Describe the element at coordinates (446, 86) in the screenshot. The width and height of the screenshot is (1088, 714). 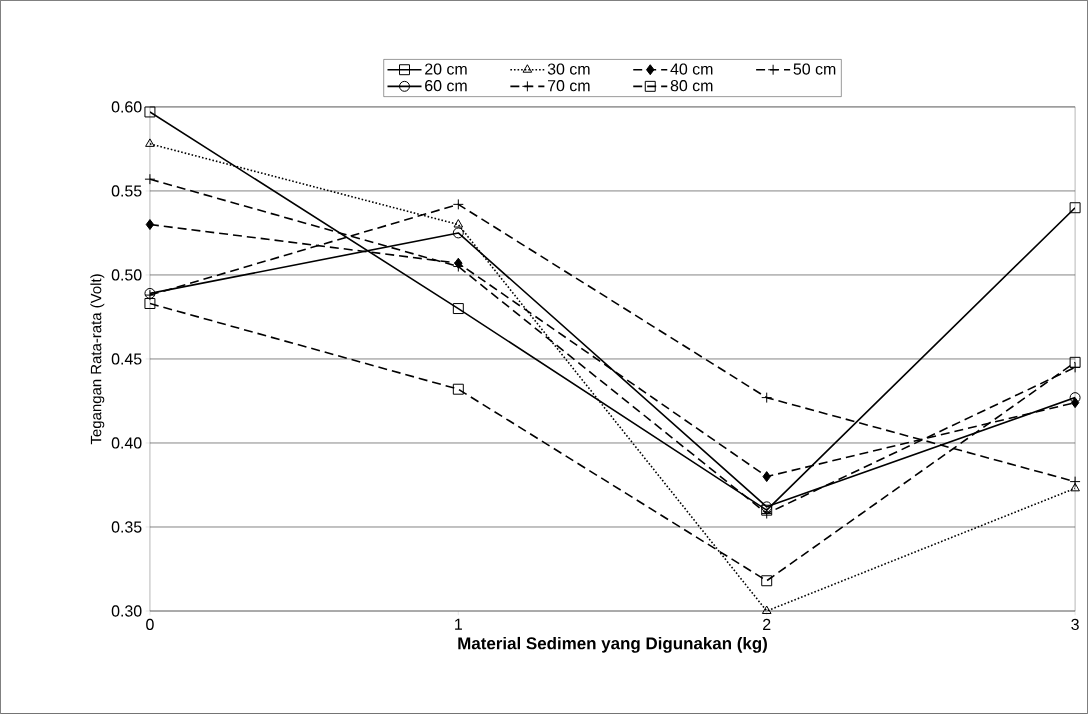
I see `legend-label: 60 cm` at that location.